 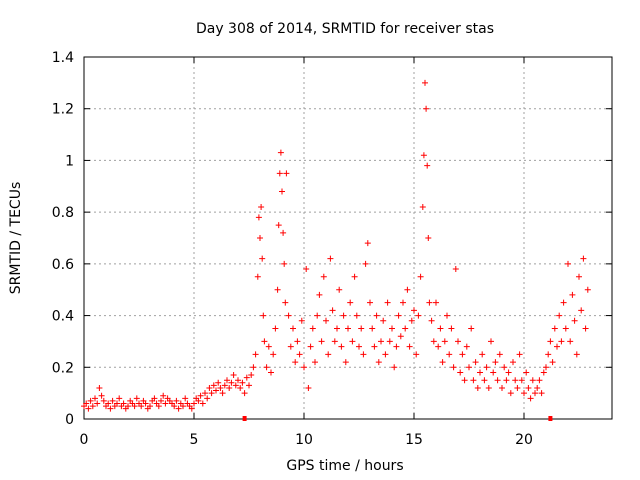 I want to click on y-tick-label: 0.4, so click(x=63, y=317).